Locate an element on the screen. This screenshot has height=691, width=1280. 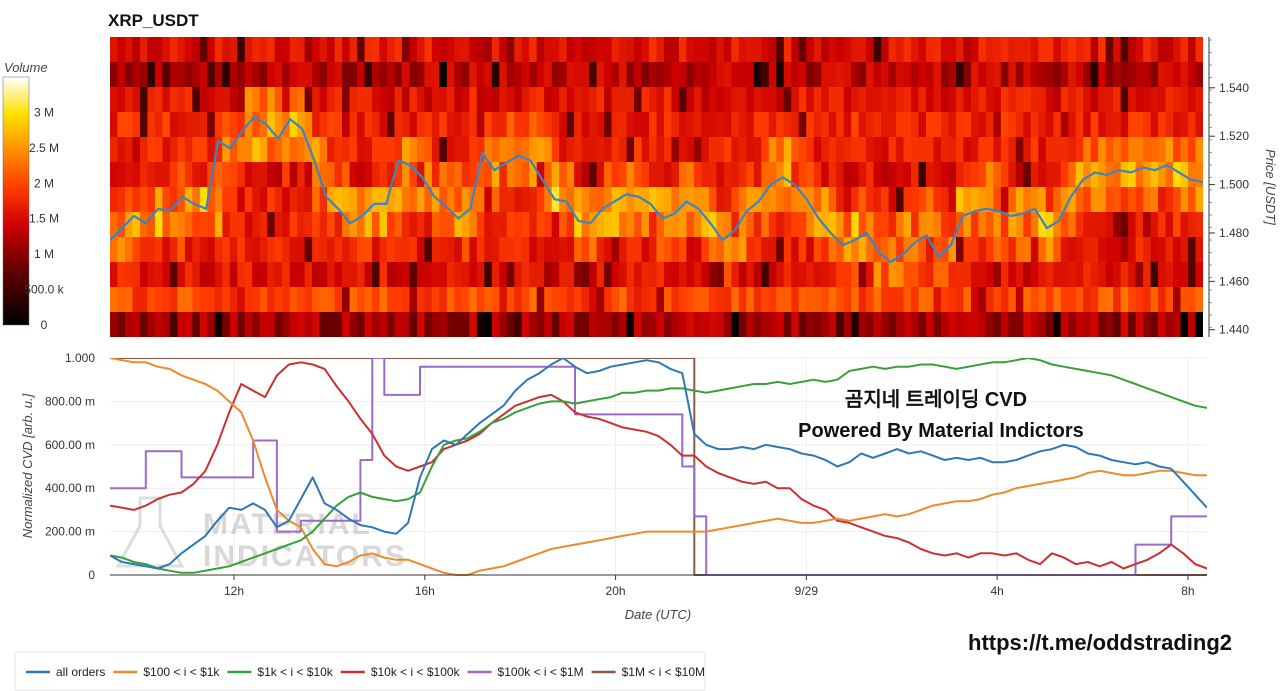
colorbar-tick-label: 0 is located at coordinates (44, 325).